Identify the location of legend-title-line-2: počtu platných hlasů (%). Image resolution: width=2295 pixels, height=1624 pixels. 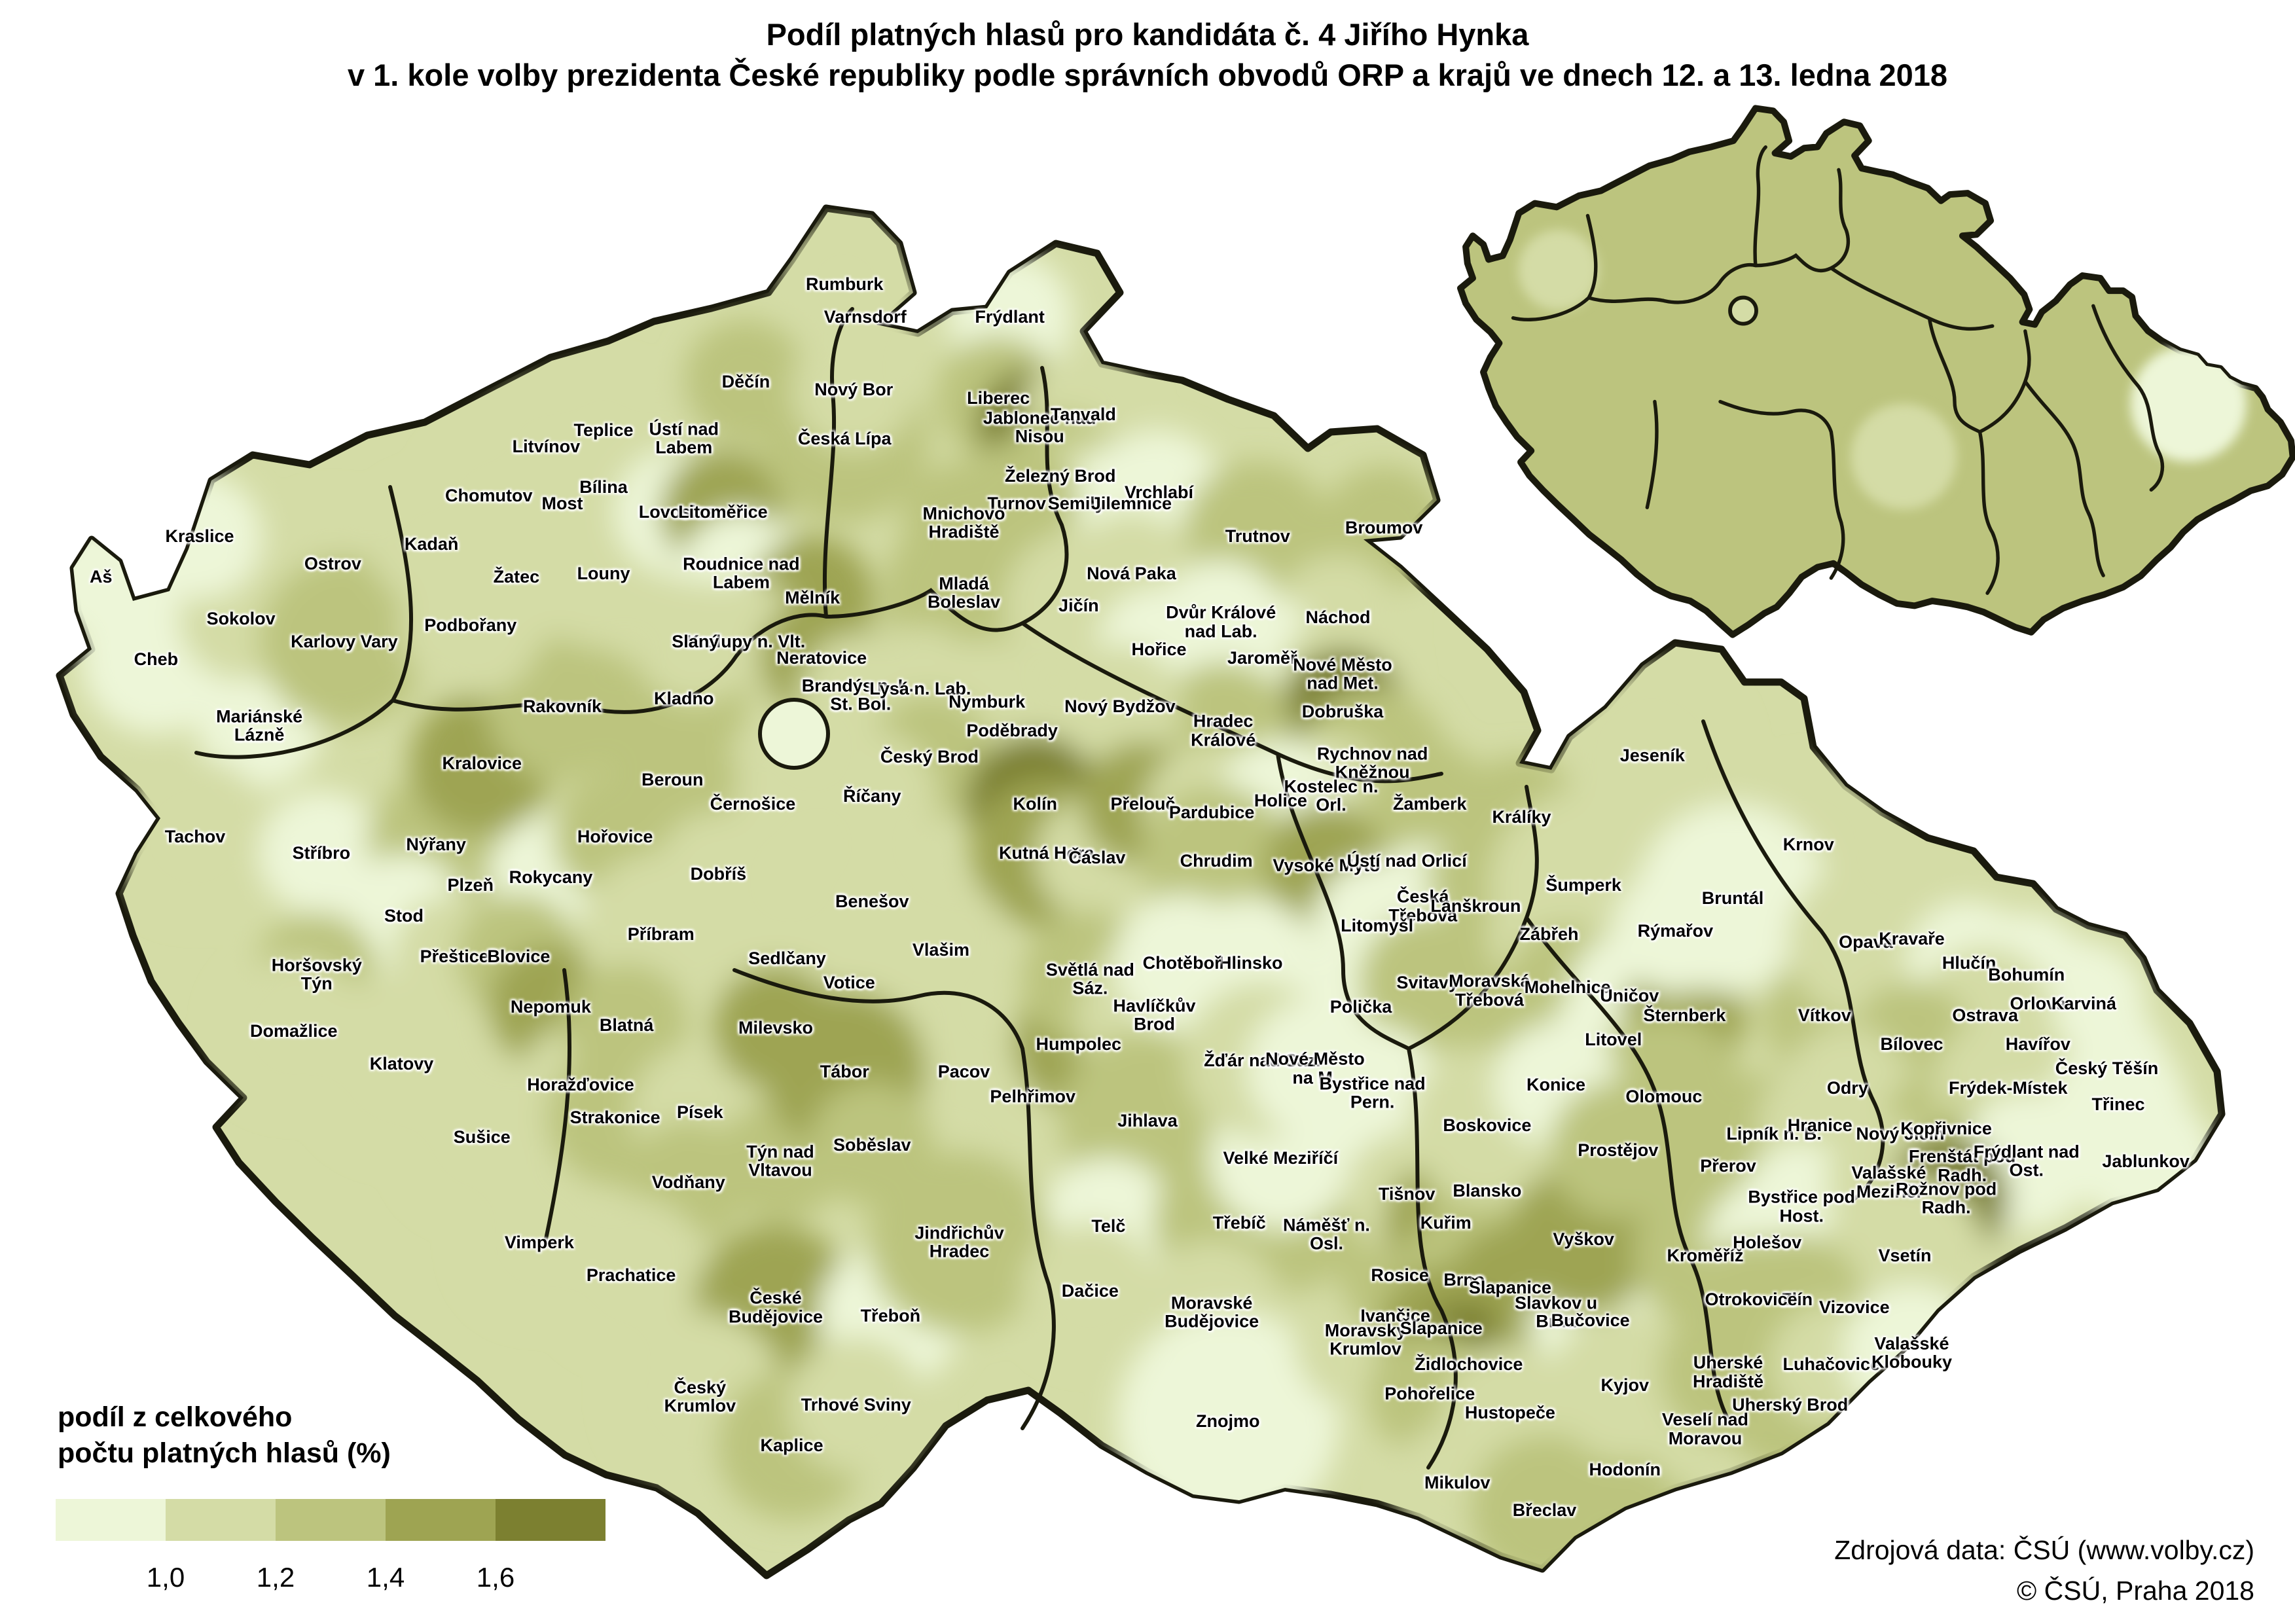
(225, 1453).